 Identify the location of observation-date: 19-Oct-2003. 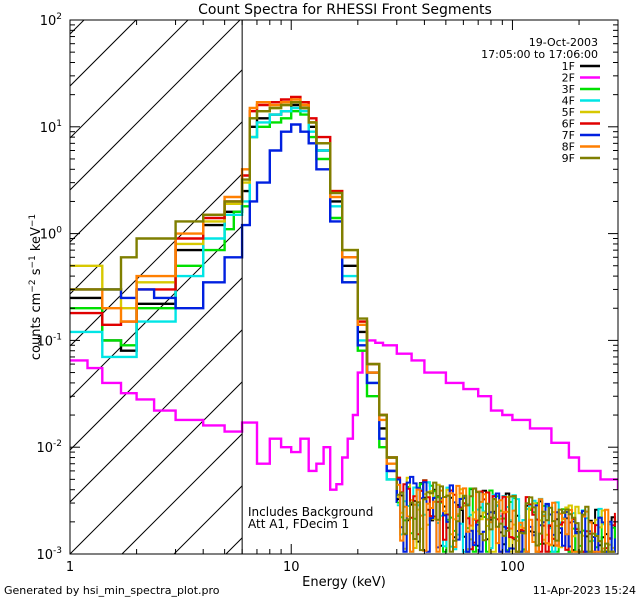
(563, 42).